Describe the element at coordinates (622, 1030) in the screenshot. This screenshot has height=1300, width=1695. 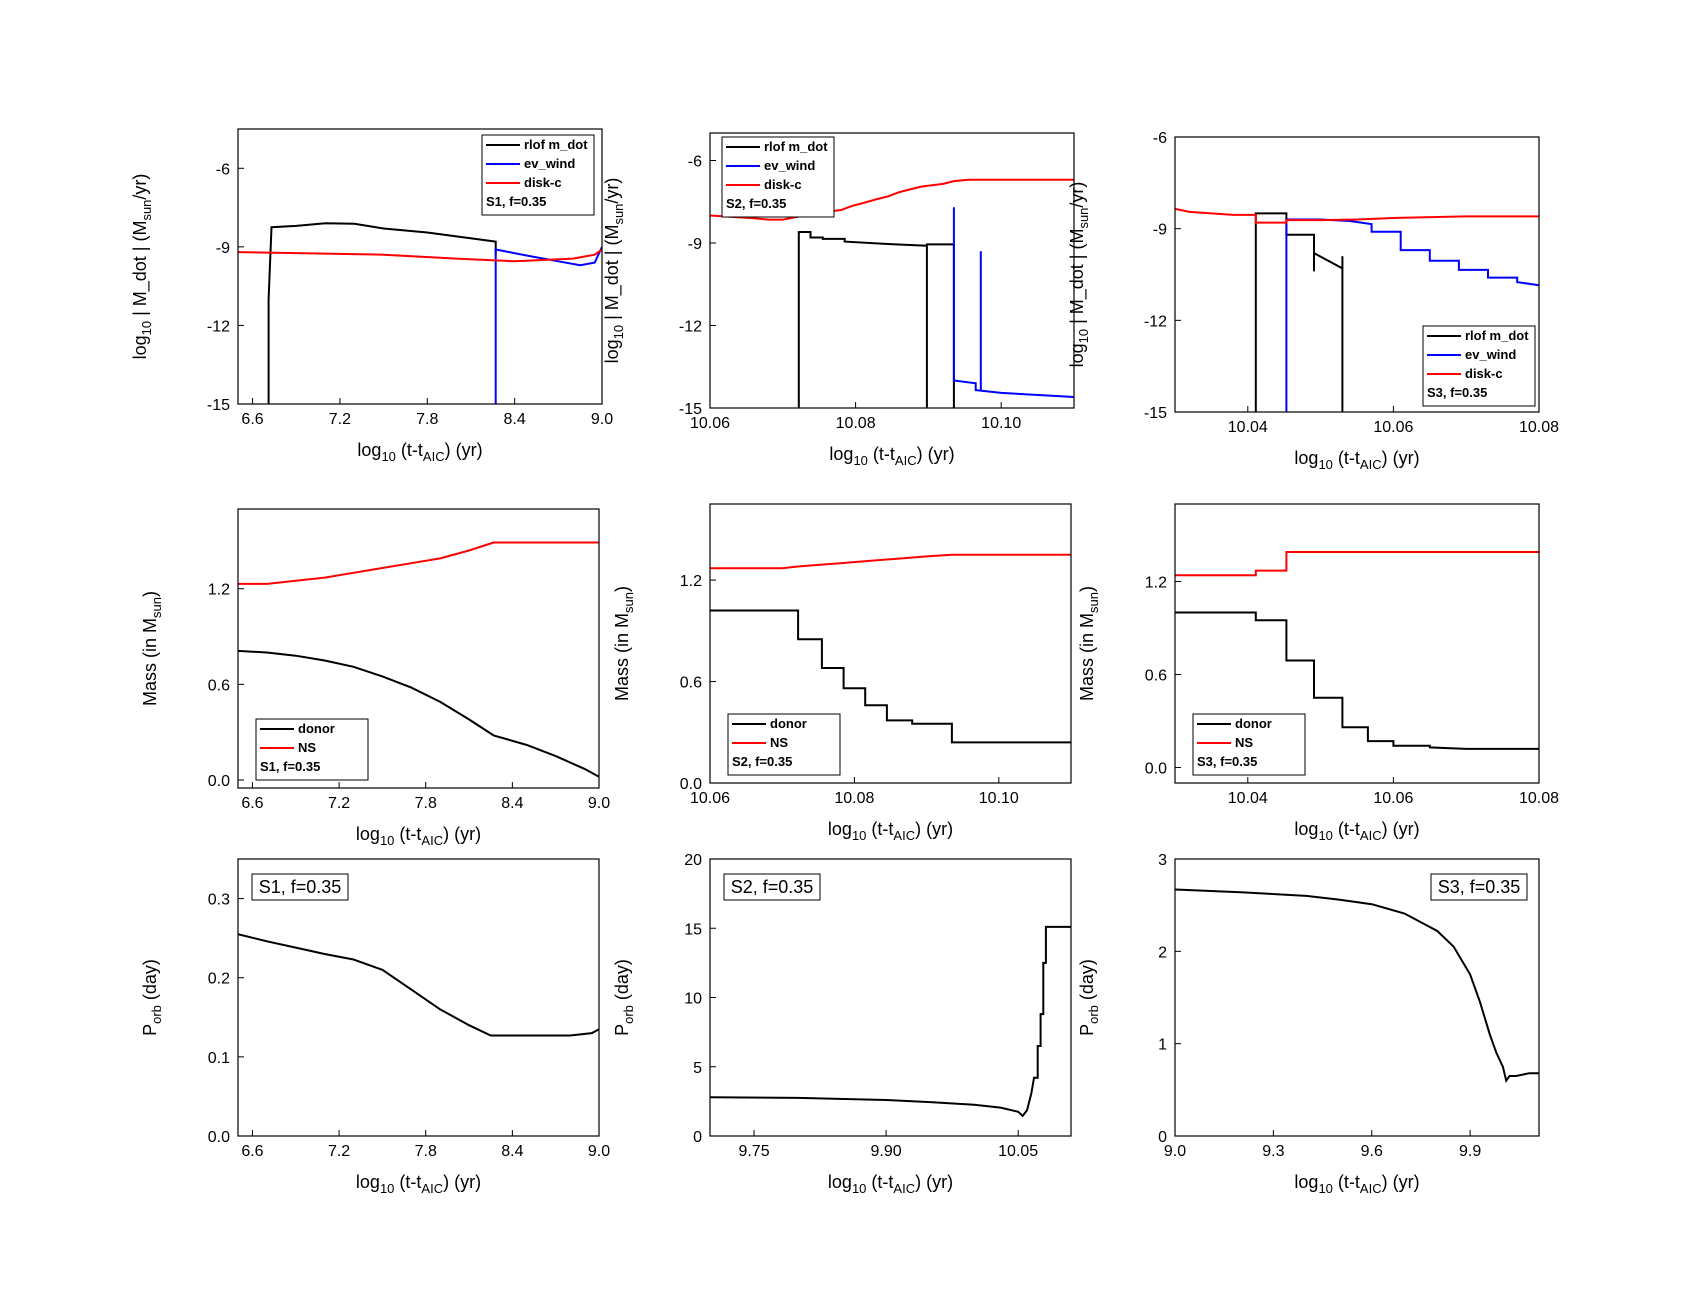
I see `y-axis-title-part: P` at that location.